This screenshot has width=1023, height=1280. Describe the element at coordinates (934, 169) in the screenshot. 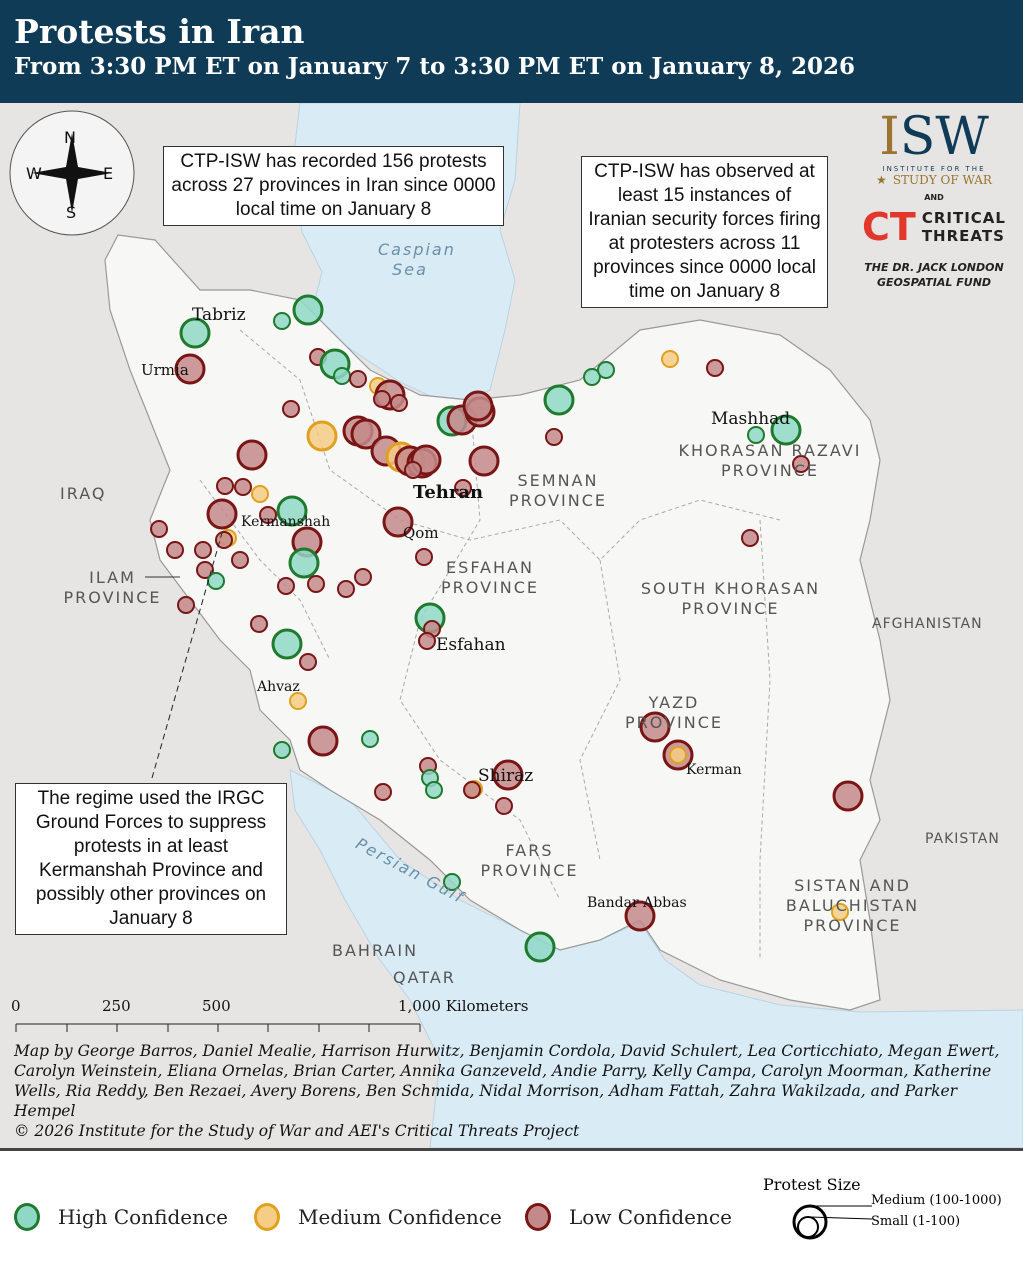

I see `isw-sub1: INSTITUTE FOR THE` at that location.